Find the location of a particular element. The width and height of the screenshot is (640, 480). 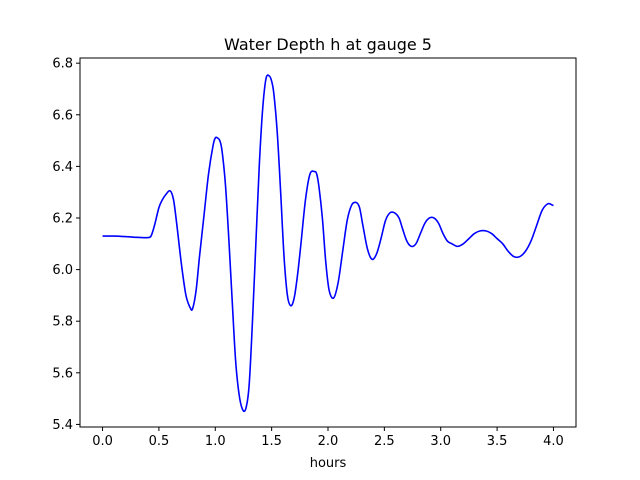

x-tick-label: 2.0 is located at coordinates (328, 441).